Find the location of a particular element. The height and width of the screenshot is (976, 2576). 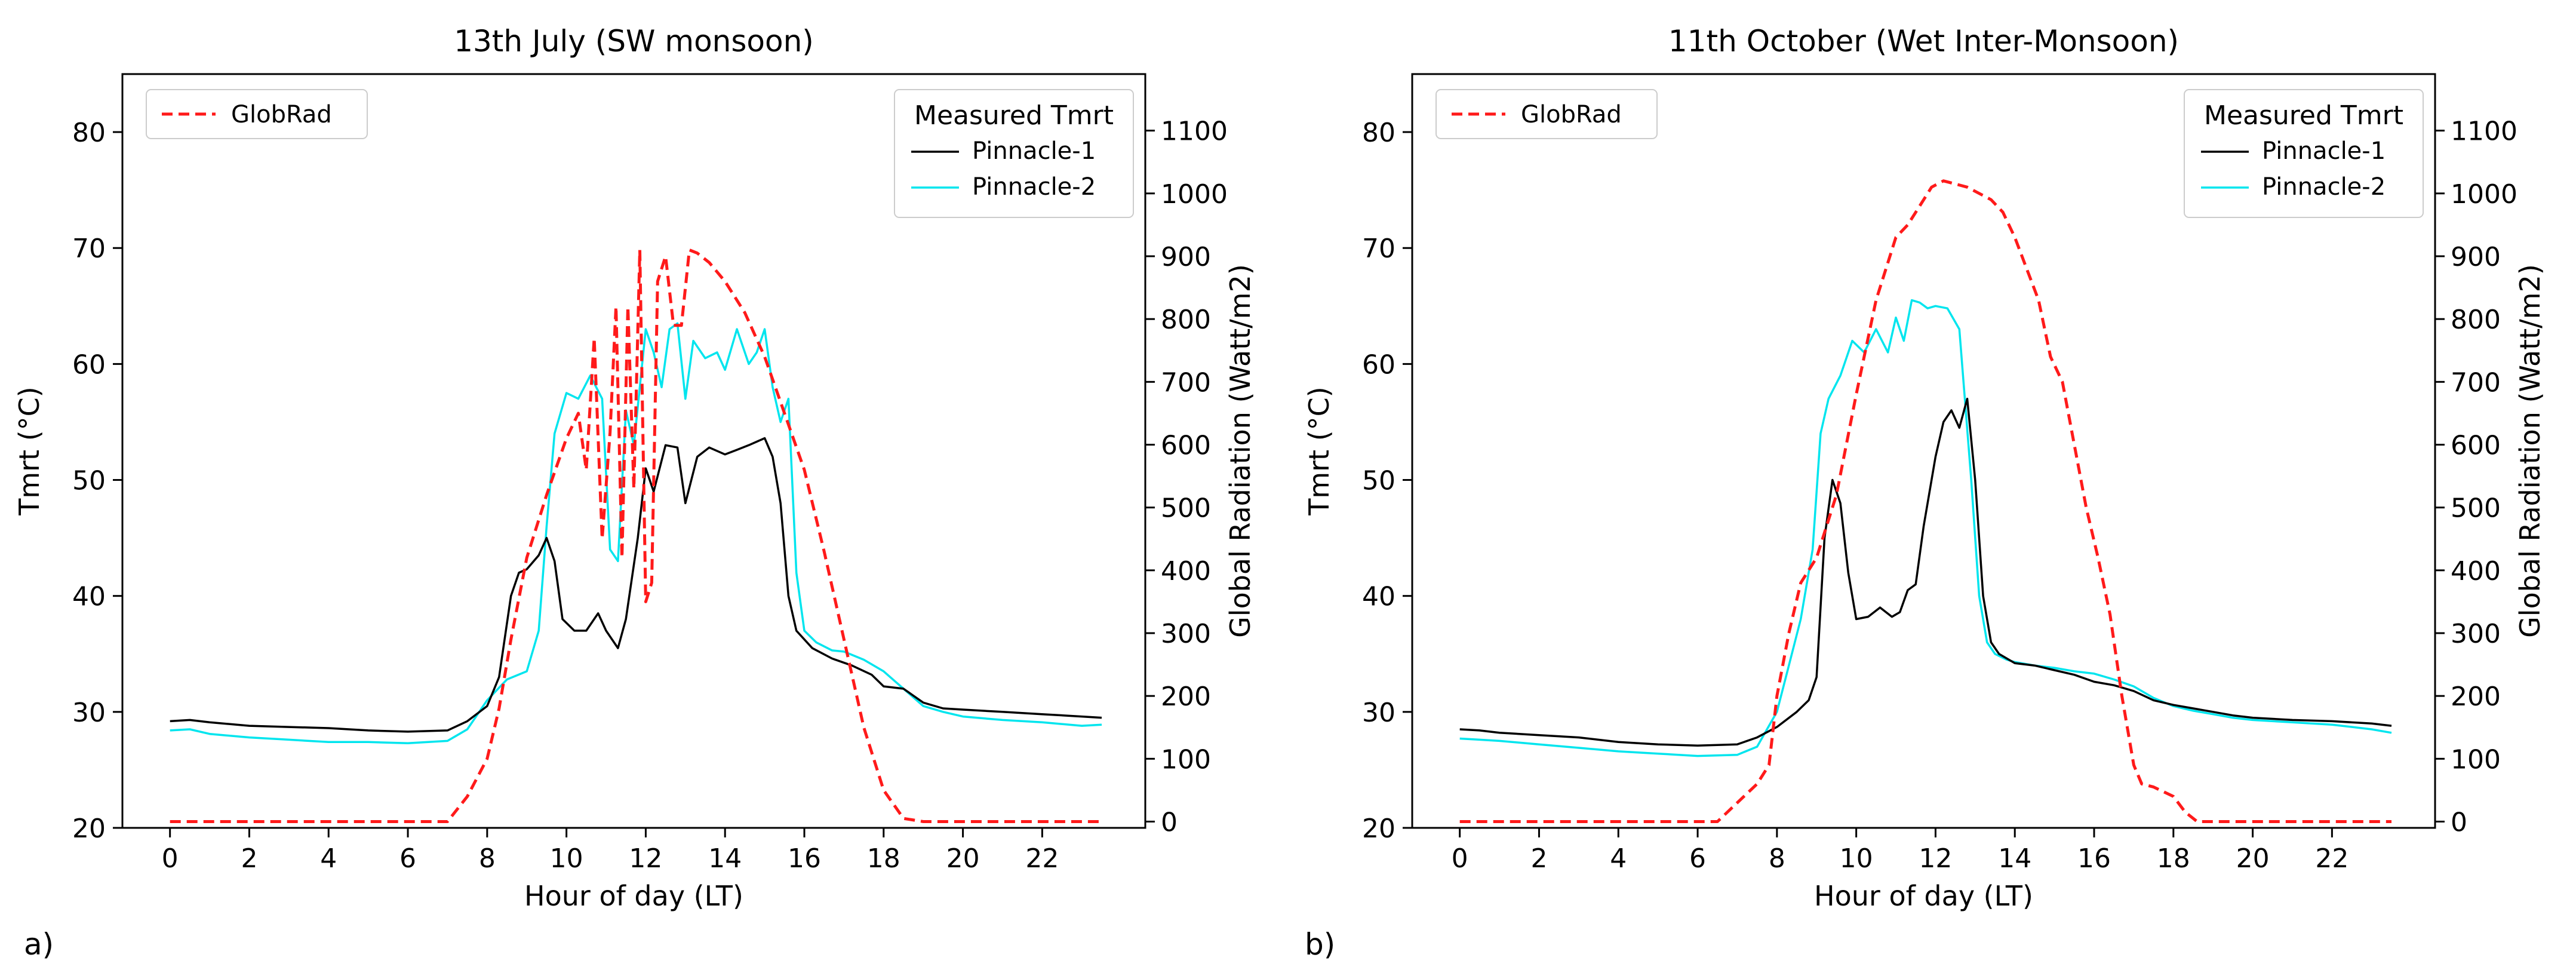

chart-title: 13th July (SW monsoon) is located at coordinates (634, 41).